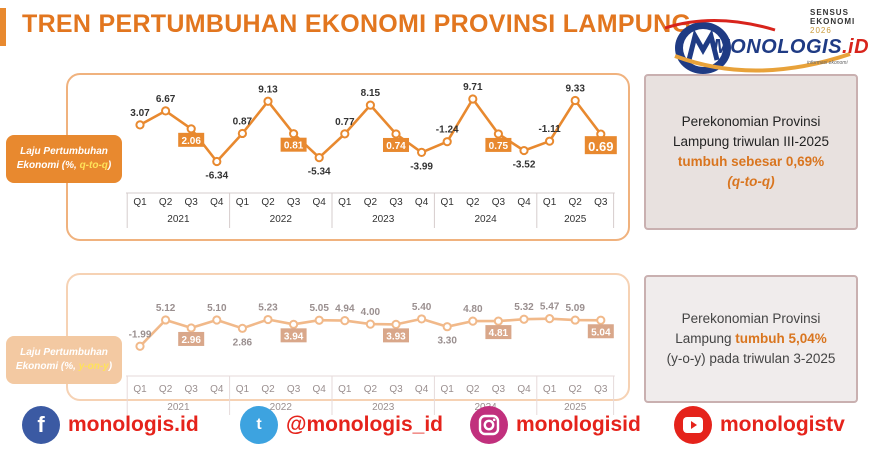  I want to click on year-label: 2025, so click(575, 407).